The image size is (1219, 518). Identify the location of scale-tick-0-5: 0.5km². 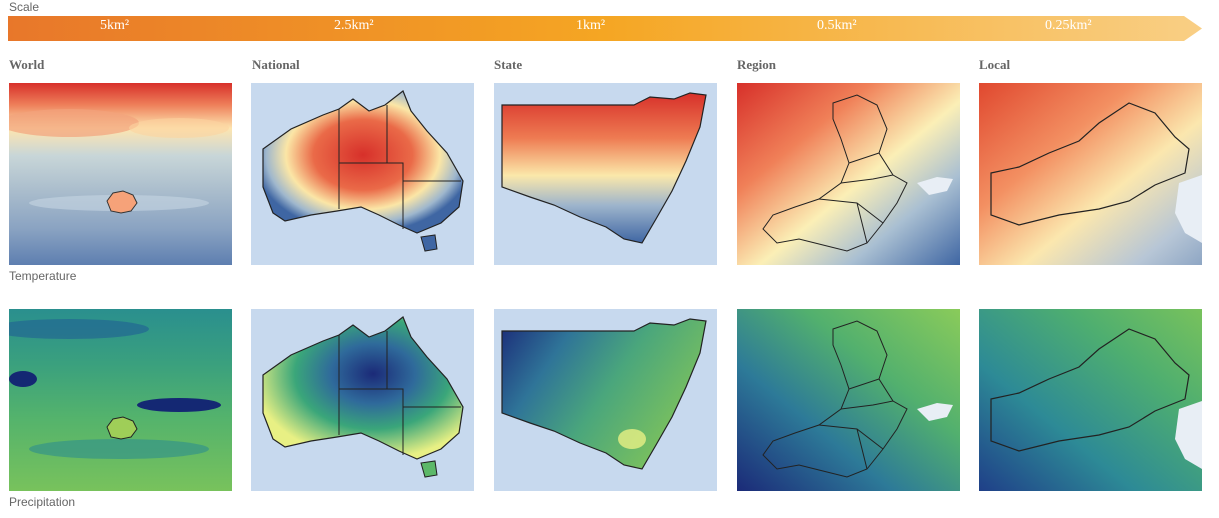
(837, 25).